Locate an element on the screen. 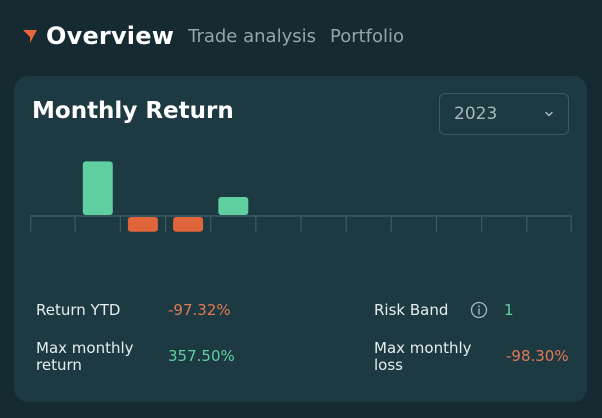 This screenshot has width=602, height=418. max-monthly-loss-label-line2: loss is located at coordinates (388, 365).